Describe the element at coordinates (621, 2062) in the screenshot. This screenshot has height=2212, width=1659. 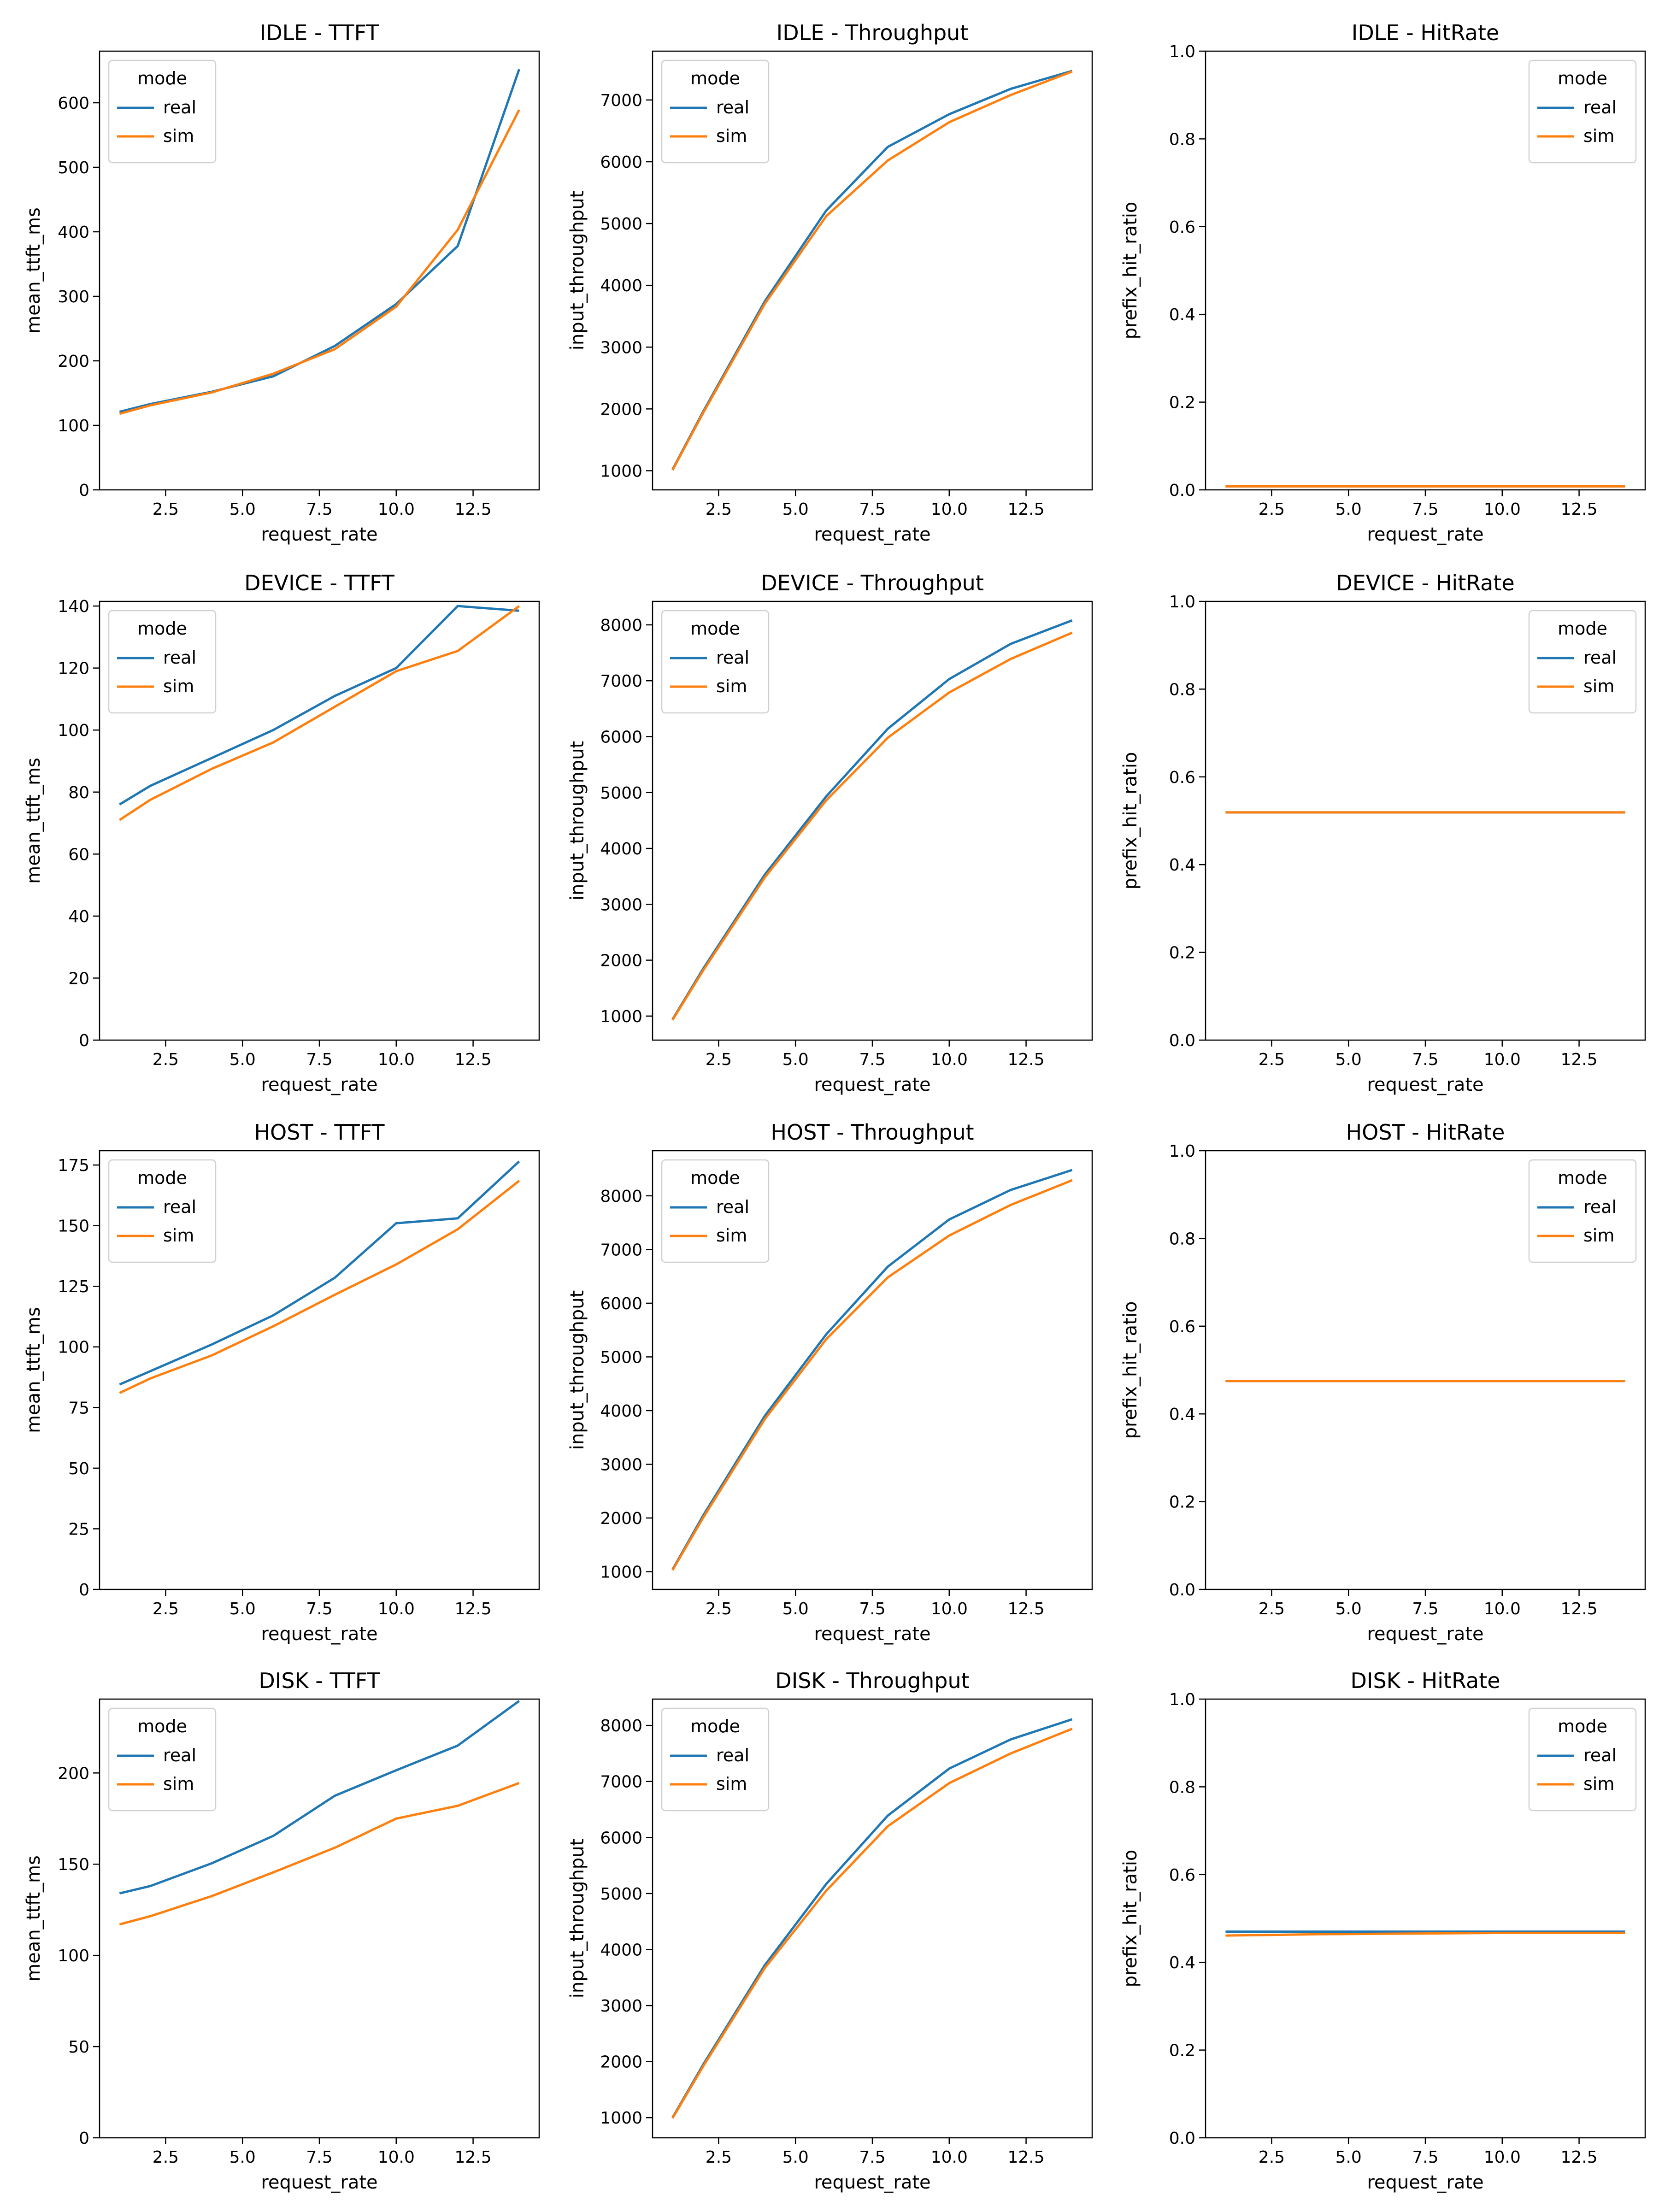
I see `y-tick-label: 2000` at that location.